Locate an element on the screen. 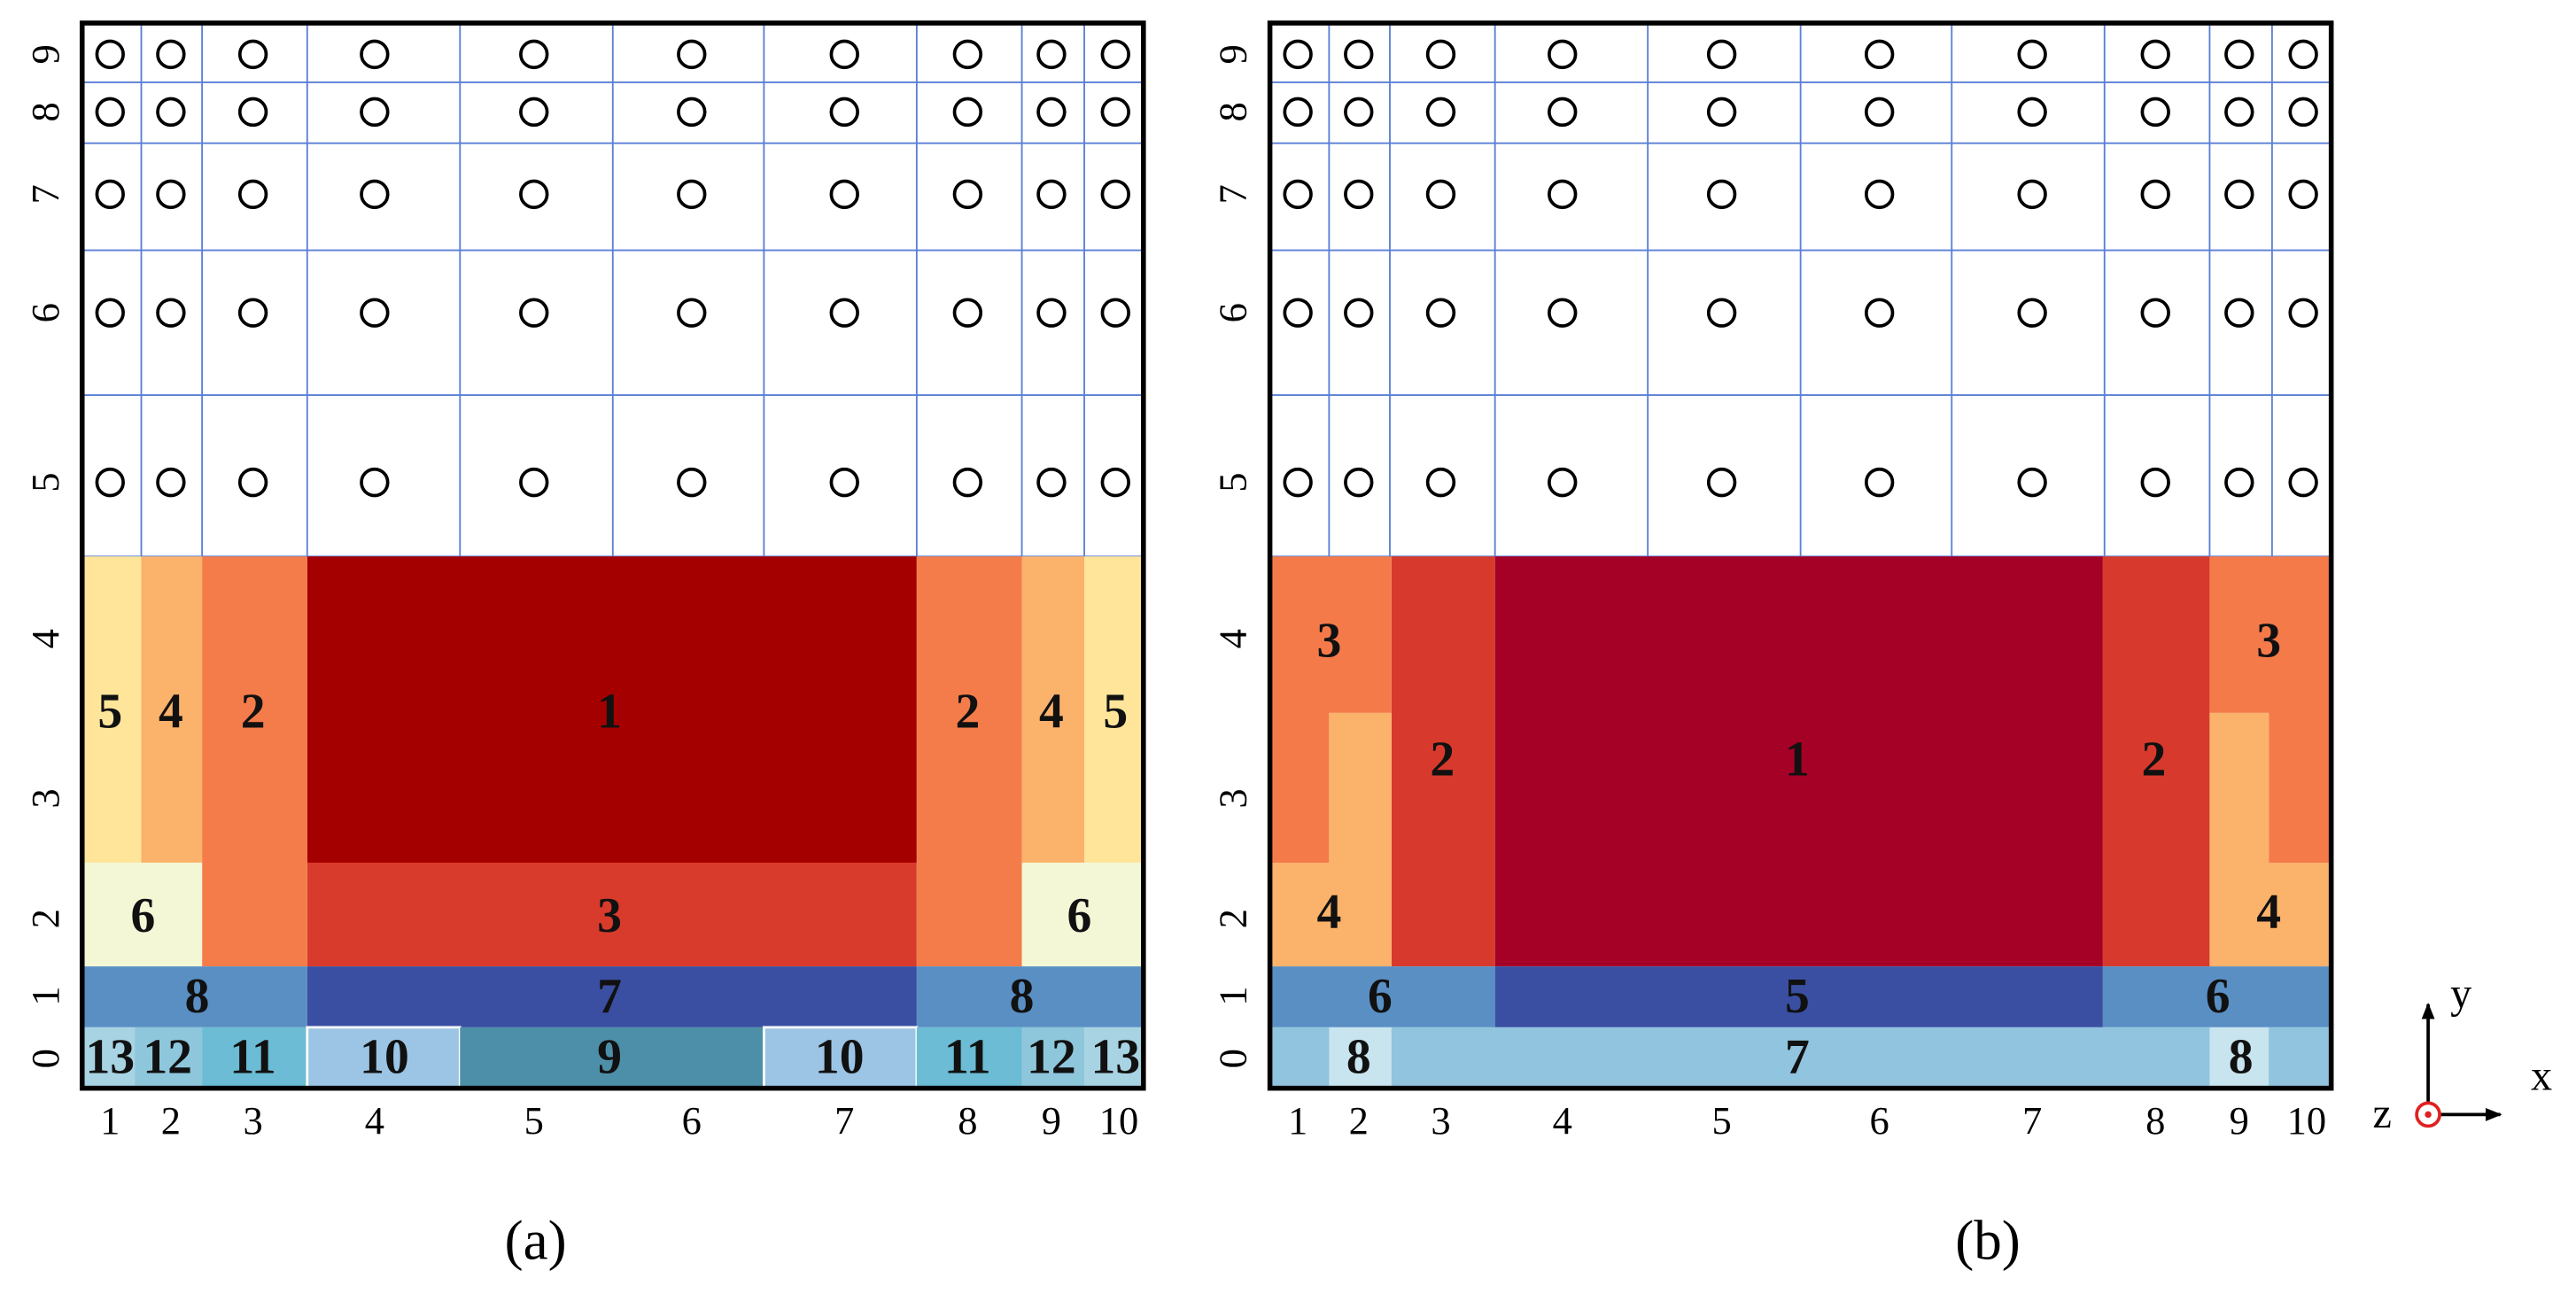  y-tick-label: 3 is located at coordinates (1233, 798).